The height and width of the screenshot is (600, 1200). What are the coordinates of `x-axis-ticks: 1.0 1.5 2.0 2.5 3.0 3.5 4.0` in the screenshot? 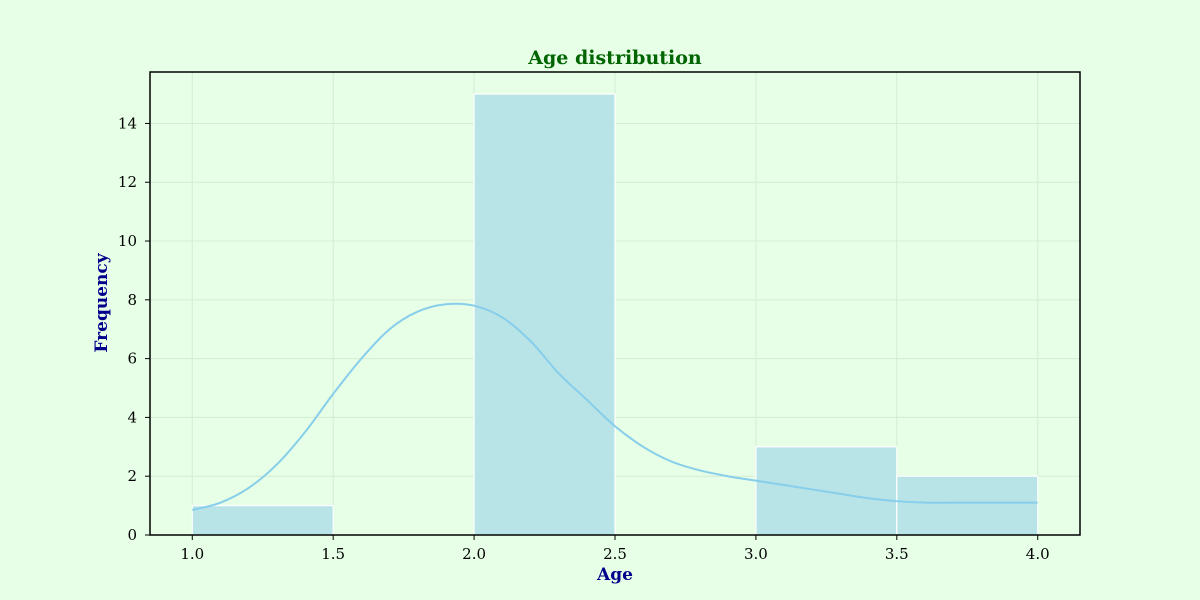 It's located at (615, 549).